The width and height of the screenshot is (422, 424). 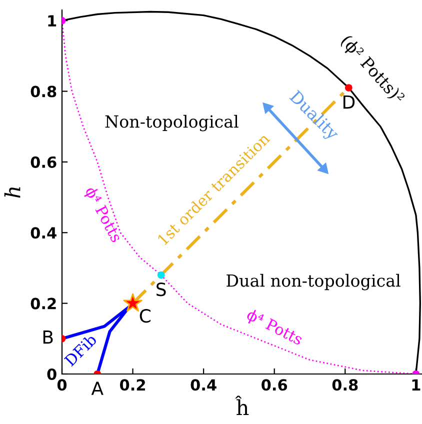 What do you see at coordinates (313, 282) in the screenshot?
I see `annotation: Dual non-topological` at bounding box center [313, 282].